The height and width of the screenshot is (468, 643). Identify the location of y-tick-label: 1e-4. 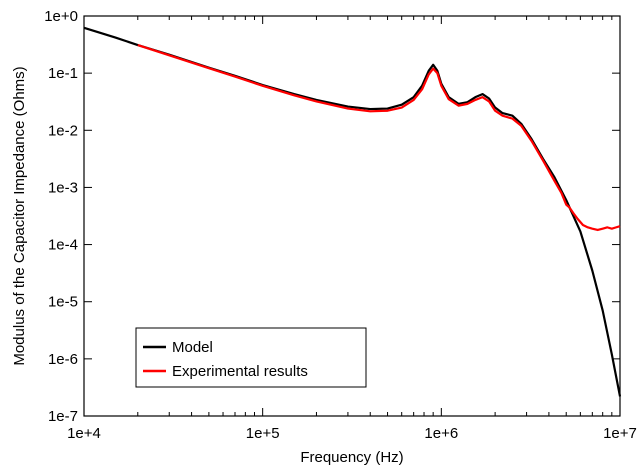
(63, 245).